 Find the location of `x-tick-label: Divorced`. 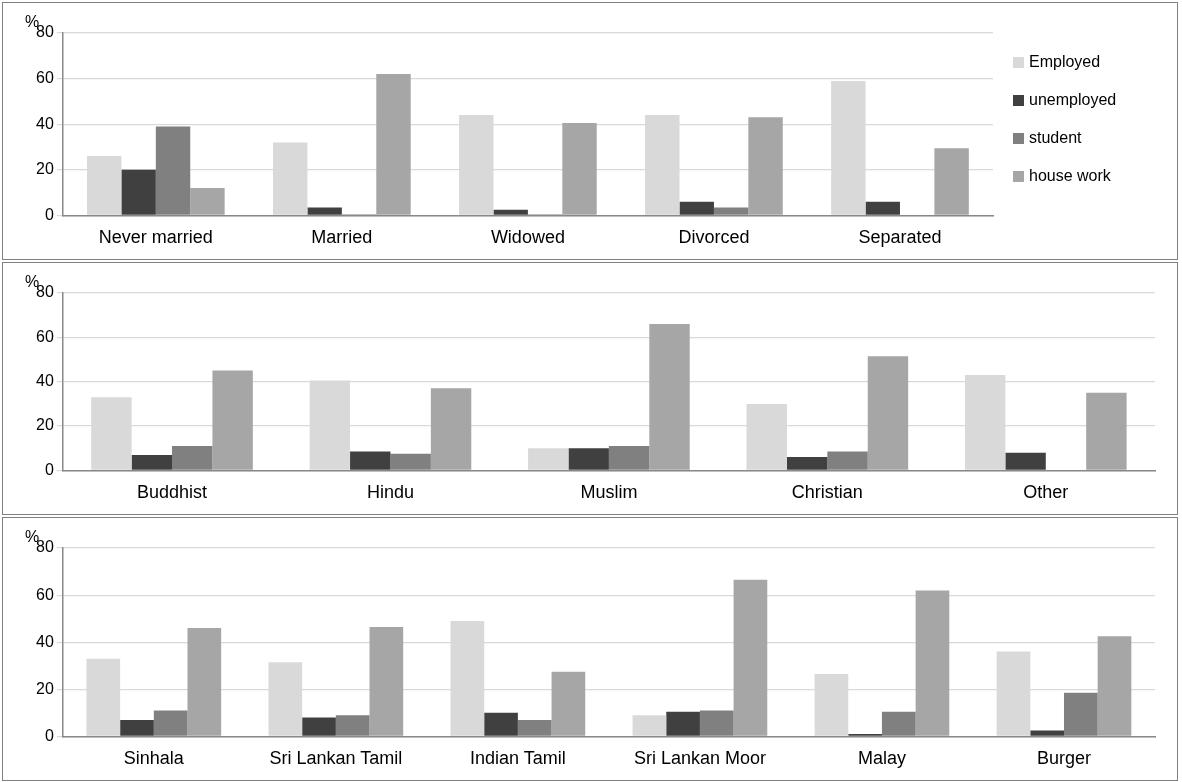

x-tick-label: Divorced is located at coordinates (714, 237).